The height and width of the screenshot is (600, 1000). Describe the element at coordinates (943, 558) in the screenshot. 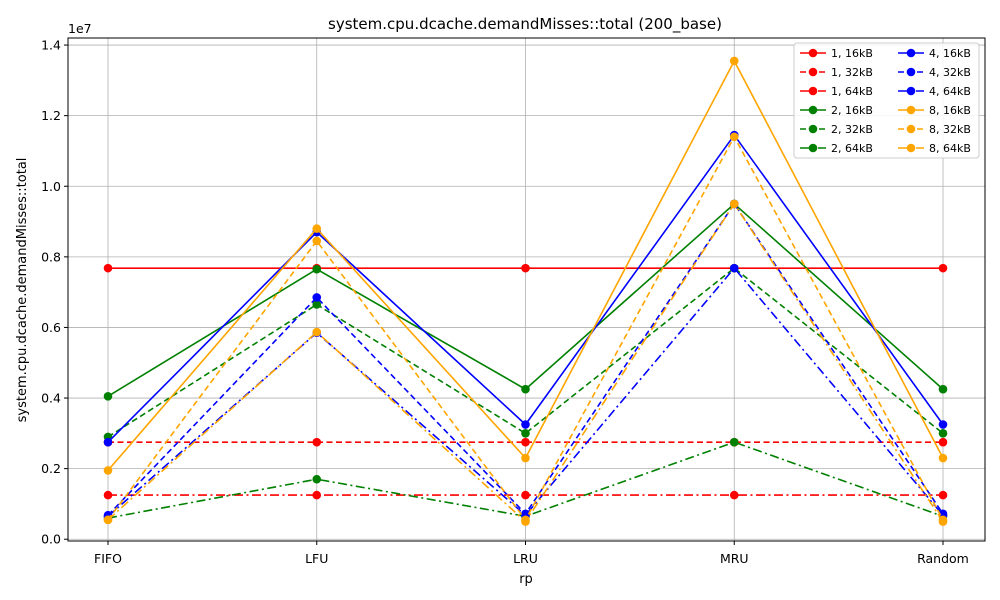

I see `x-tick-label: Random` at that location.